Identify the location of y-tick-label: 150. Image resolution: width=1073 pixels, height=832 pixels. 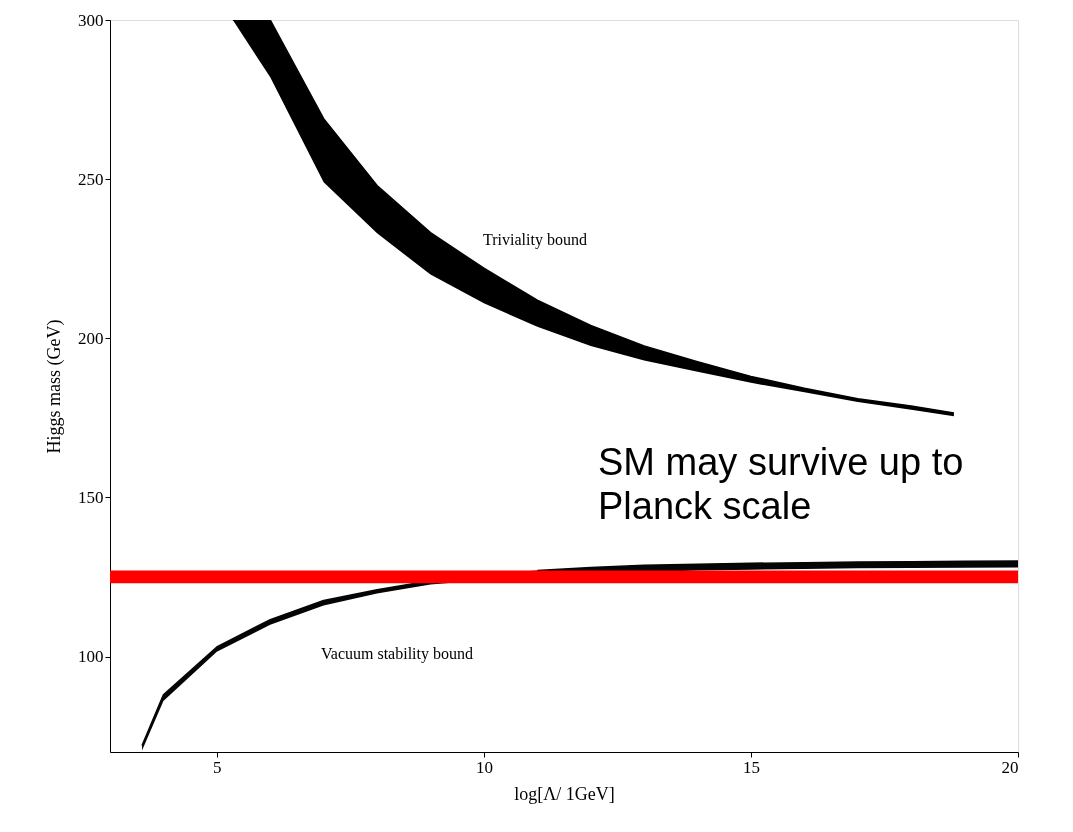
(91, 497).